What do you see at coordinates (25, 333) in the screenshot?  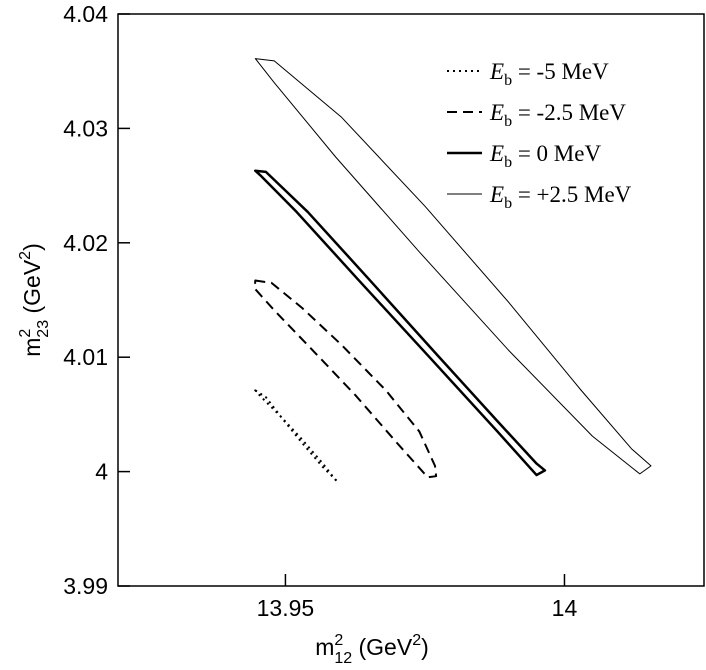 I see `y-axis-label-sup: 2` at bounding box center [25, 333].